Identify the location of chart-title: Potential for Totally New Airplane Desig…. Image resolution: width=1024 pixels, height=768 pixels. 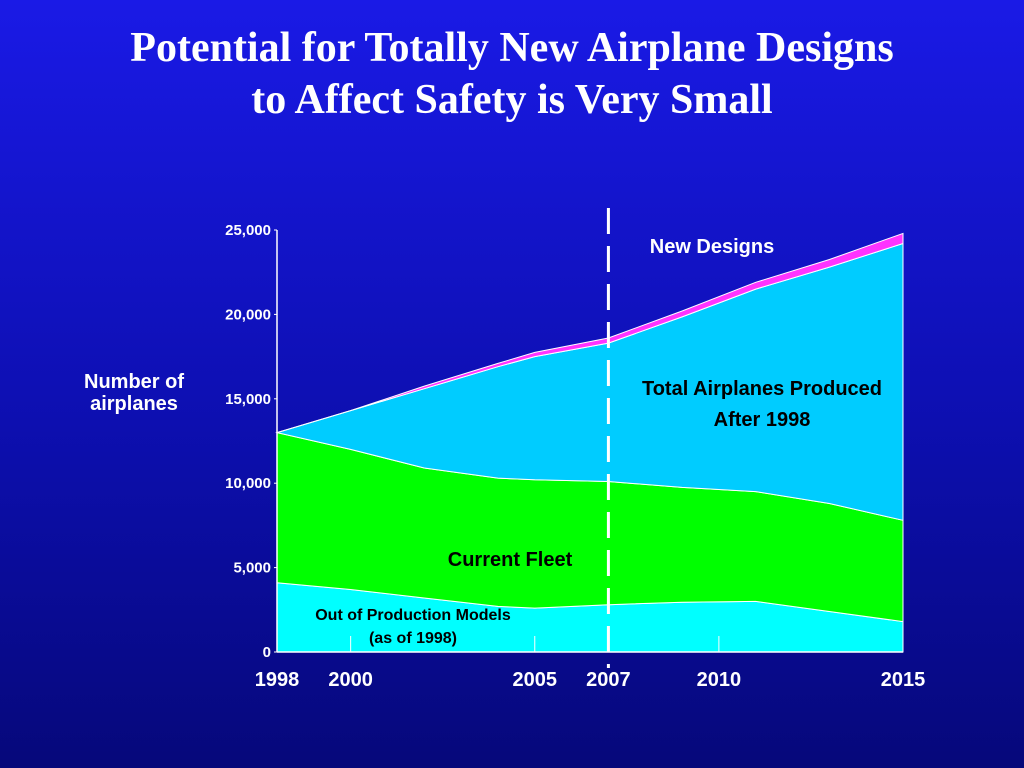
(512, 74).